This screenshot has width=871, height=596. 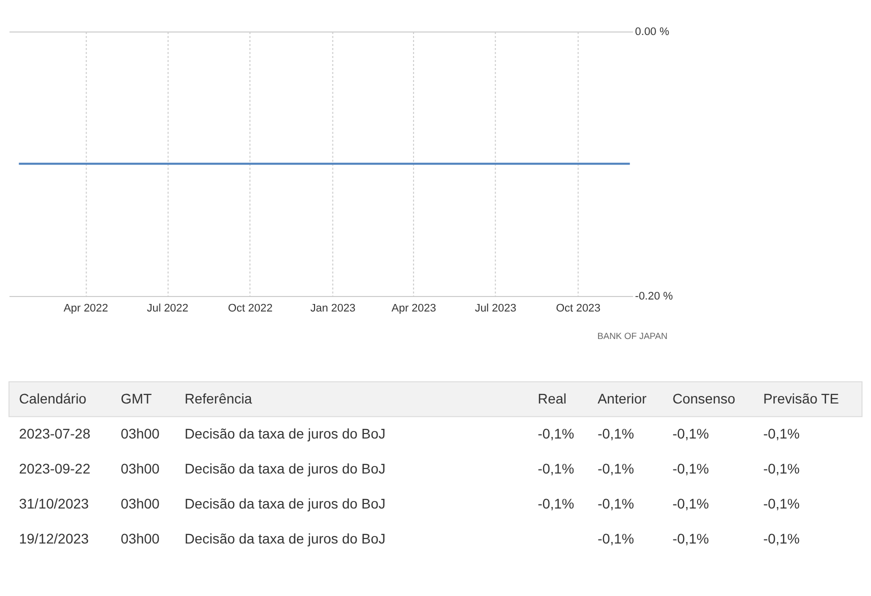 What do you see at coordinates (54, 434) in the screenshot?
I see `text: 2023-07-28` at bounding box center [54, 434].